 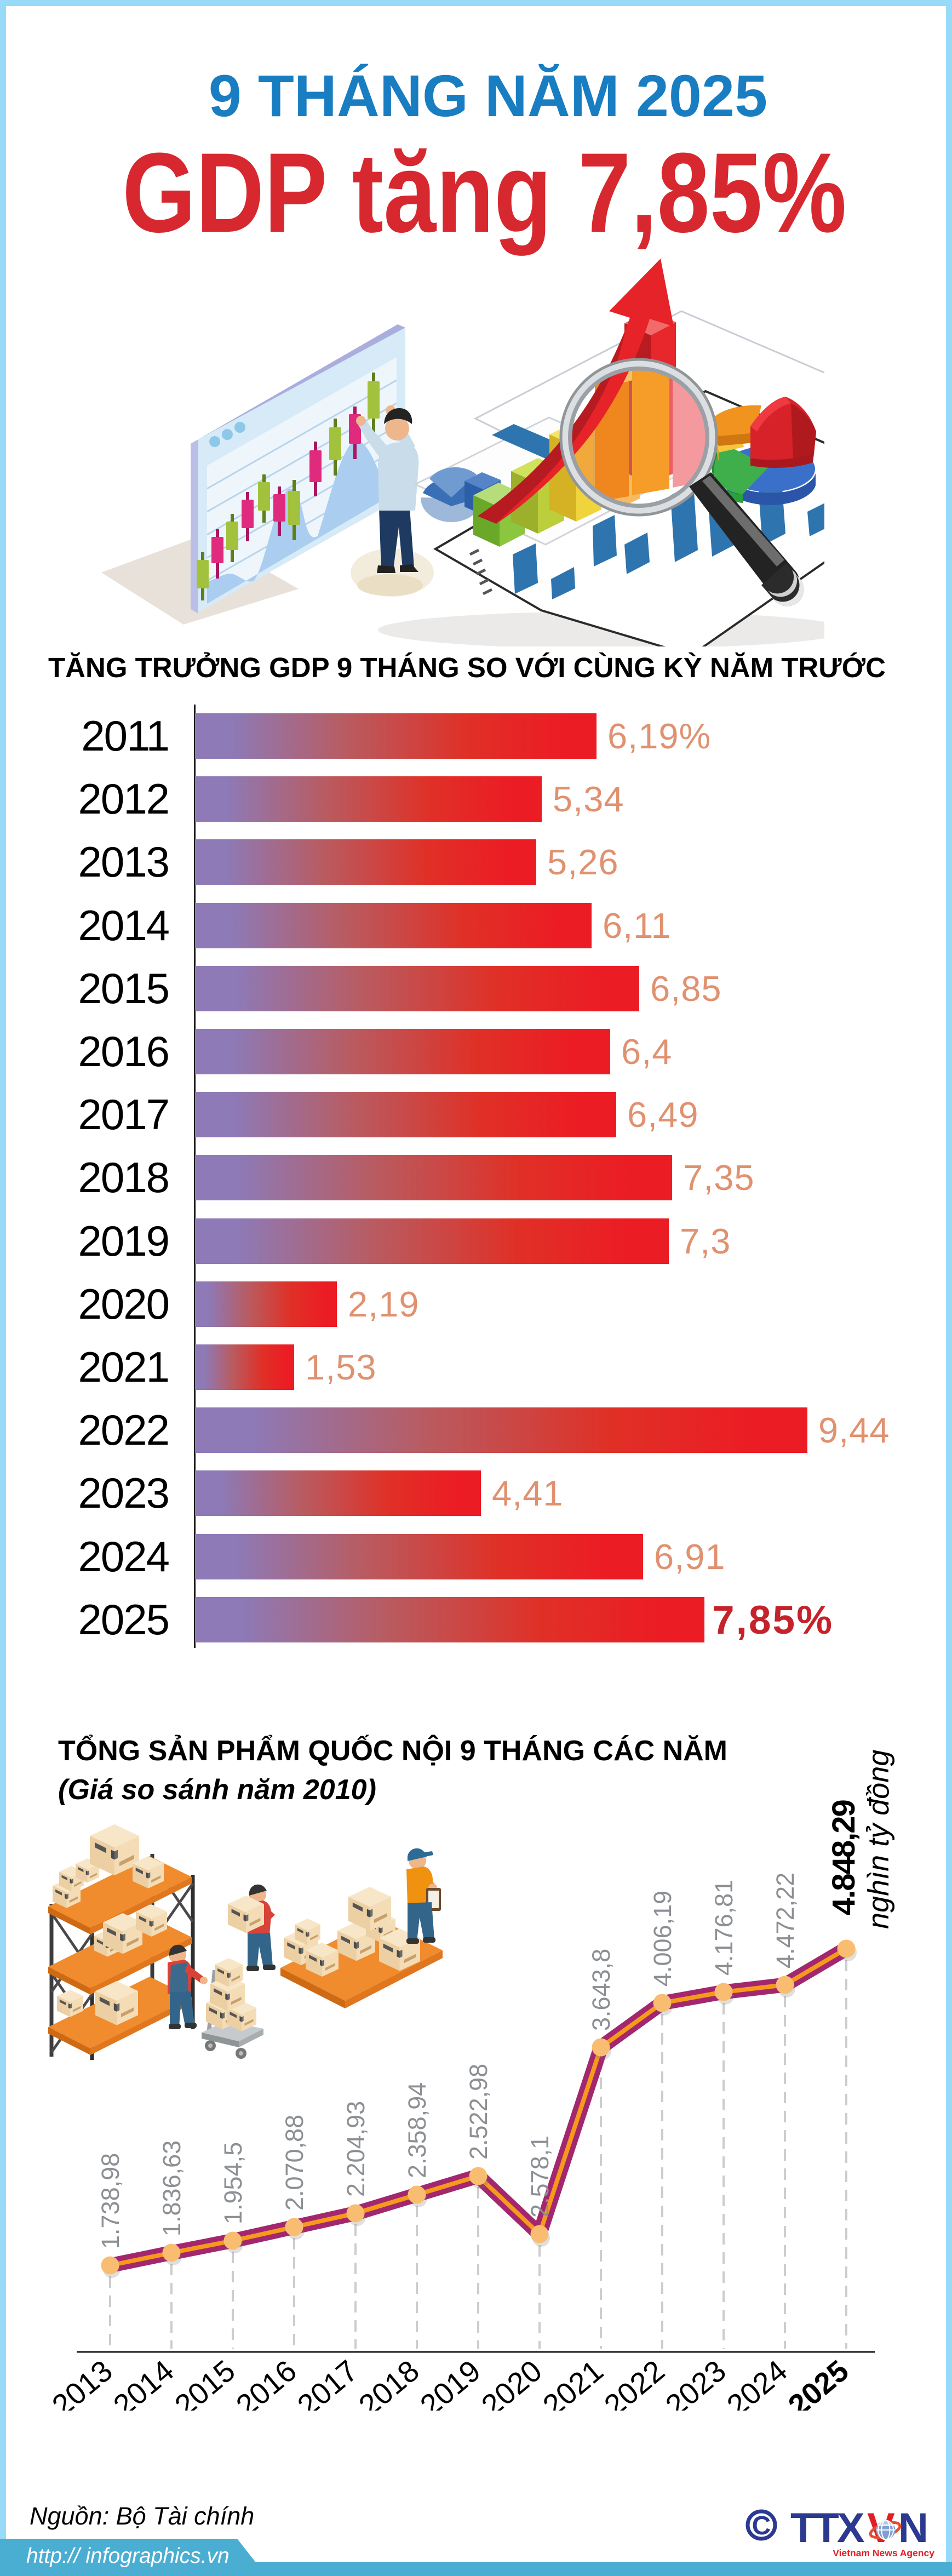 I want to click on svg-text: 2019, so click(x=450, y=2382).